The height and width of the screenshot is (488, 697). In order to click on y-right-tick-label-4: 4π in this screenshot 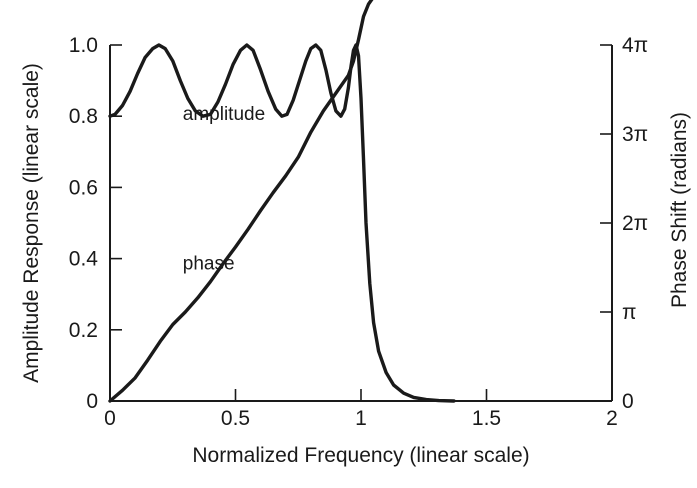, I will do `click(635, 45)`.